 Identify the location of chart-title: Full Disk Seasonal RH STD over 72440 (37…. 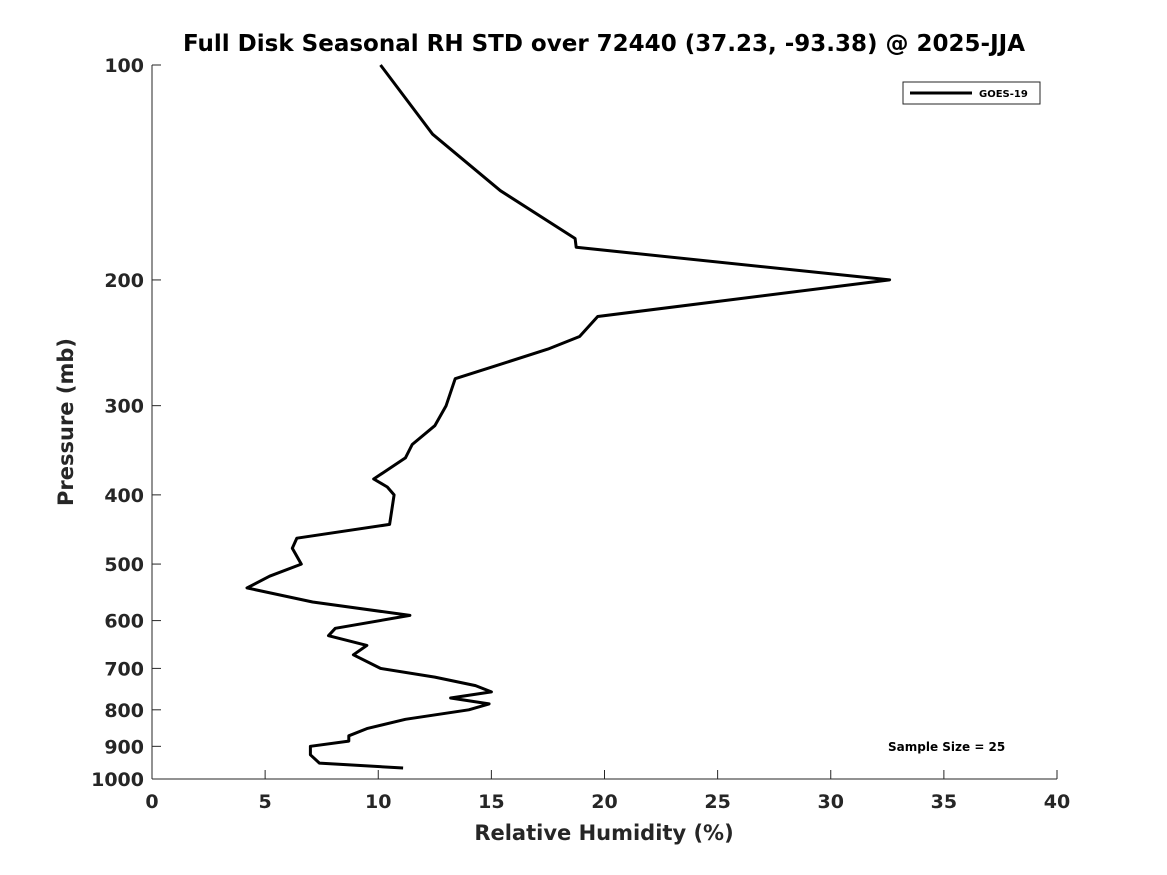
(604, 44).